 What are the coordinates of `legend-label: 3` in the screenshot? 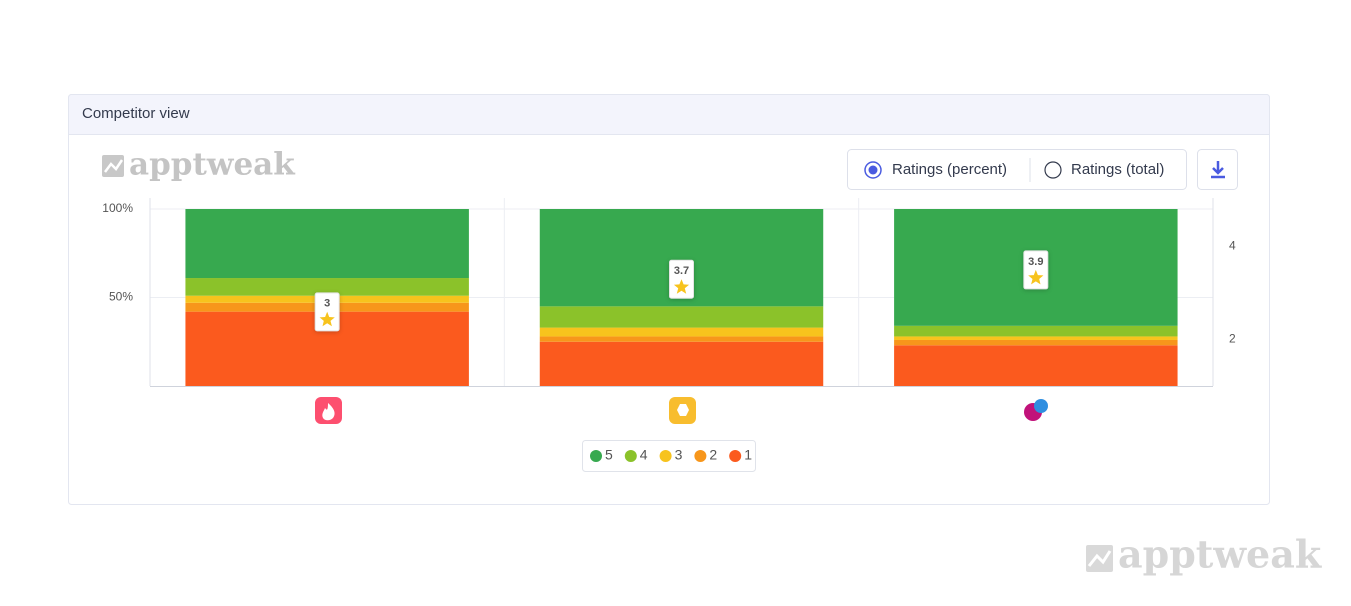 It's located at (679, 455).